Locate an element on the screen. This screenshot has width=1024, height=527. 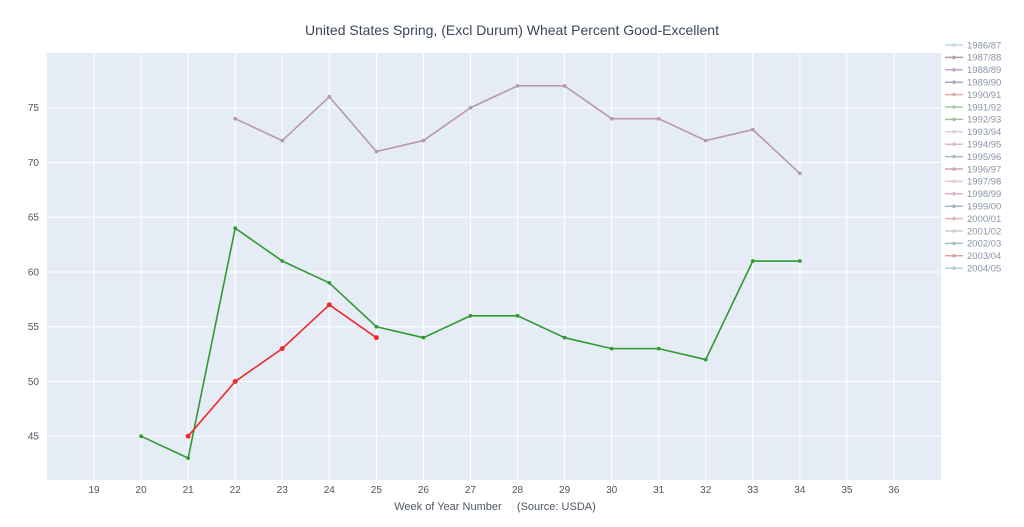
y-tick-label: 75 is located at coordinates (34, 108).